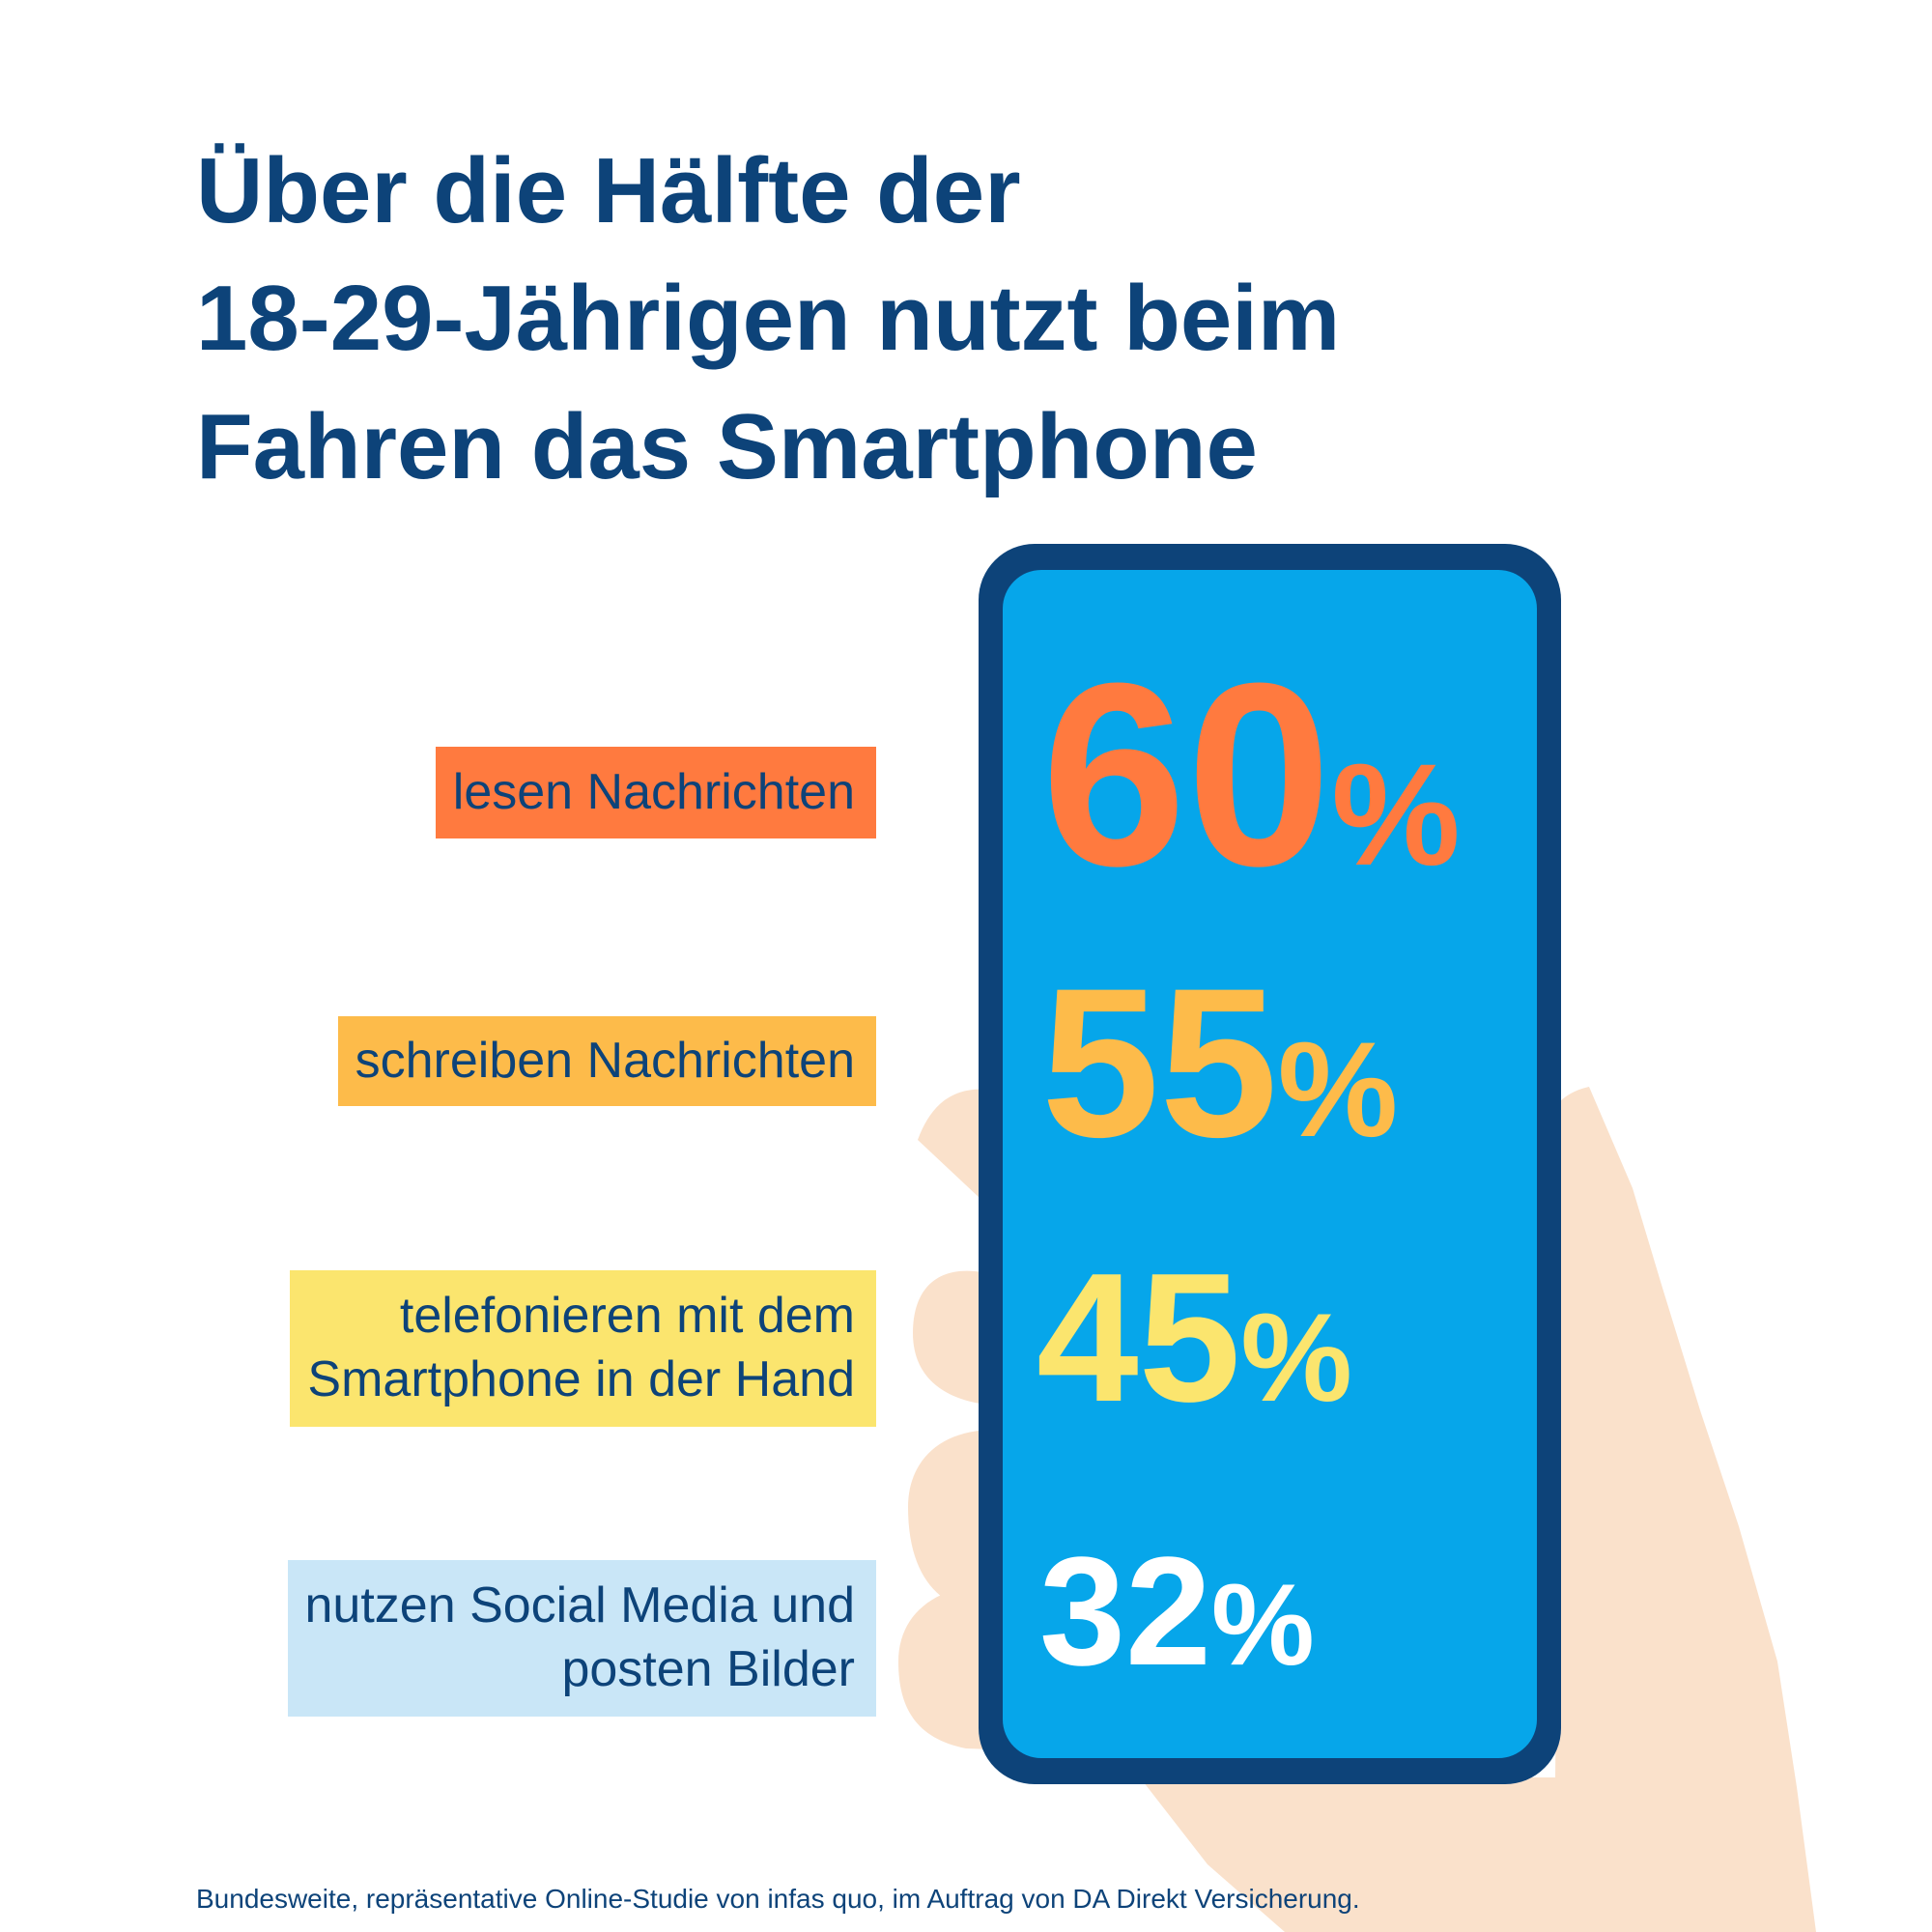  What do you see at coordinates (727, 446) in the screenshot?
I see `title-line-3: Fahren das Smartphone` at bounding box center [727, 446].